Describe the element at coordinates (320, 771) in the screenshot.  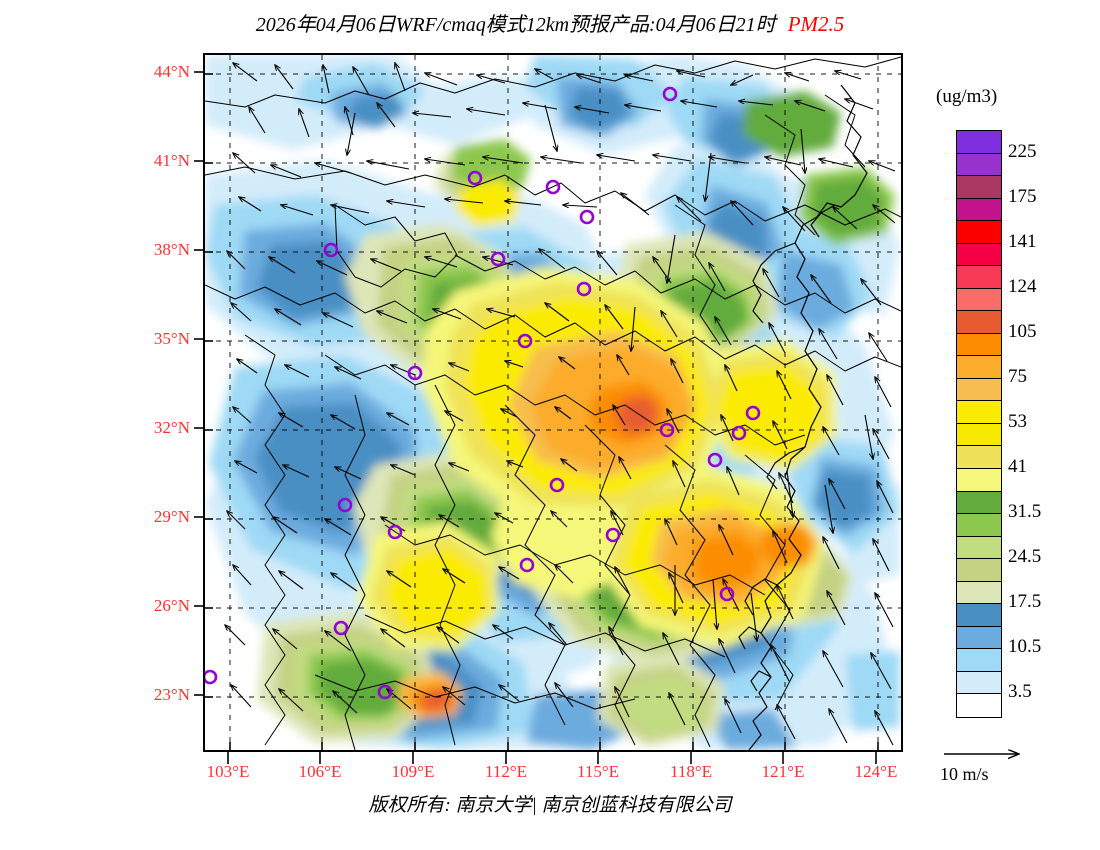
I see `lon-label-106: 106°E` at that location.